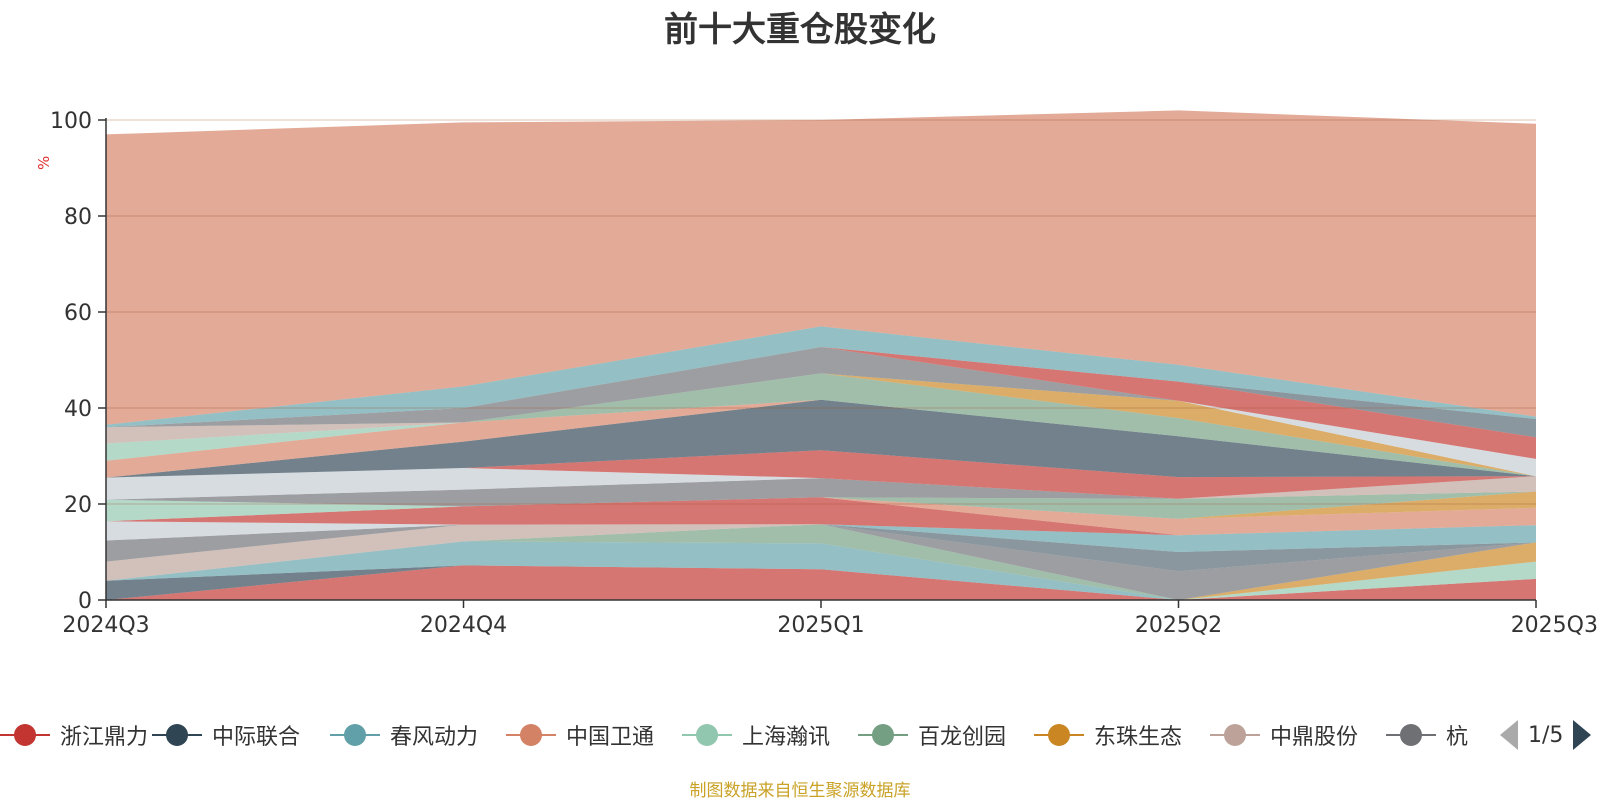 The image size is (1600, 801). What do you see at coordinates (1582, 735) in the screenshot?
I see `legend-next-icon` at bounding box center [1582, 735].